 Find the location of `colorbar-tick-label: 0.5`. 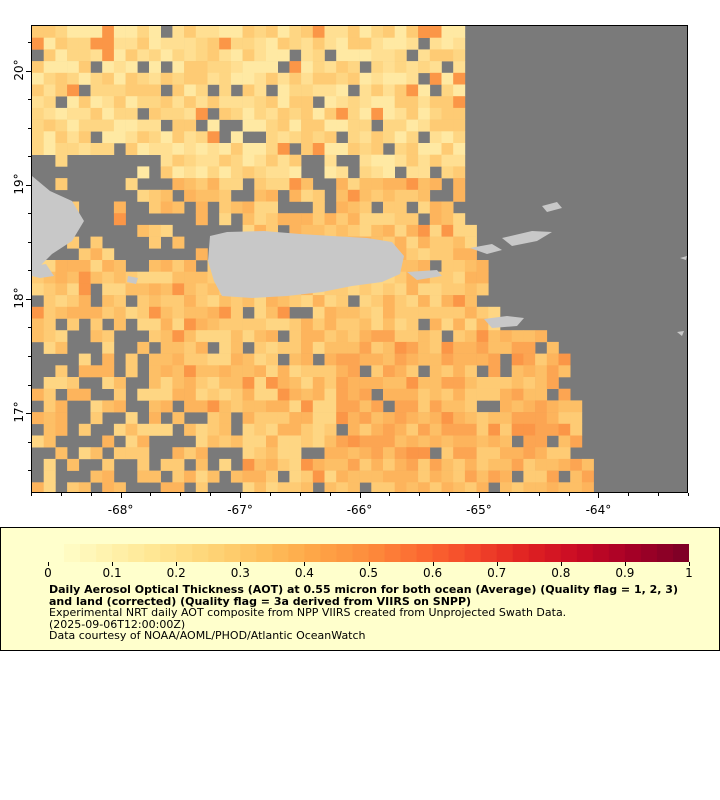

colorbar-tick-label: 0.5 is located at coordinates (368, 573).